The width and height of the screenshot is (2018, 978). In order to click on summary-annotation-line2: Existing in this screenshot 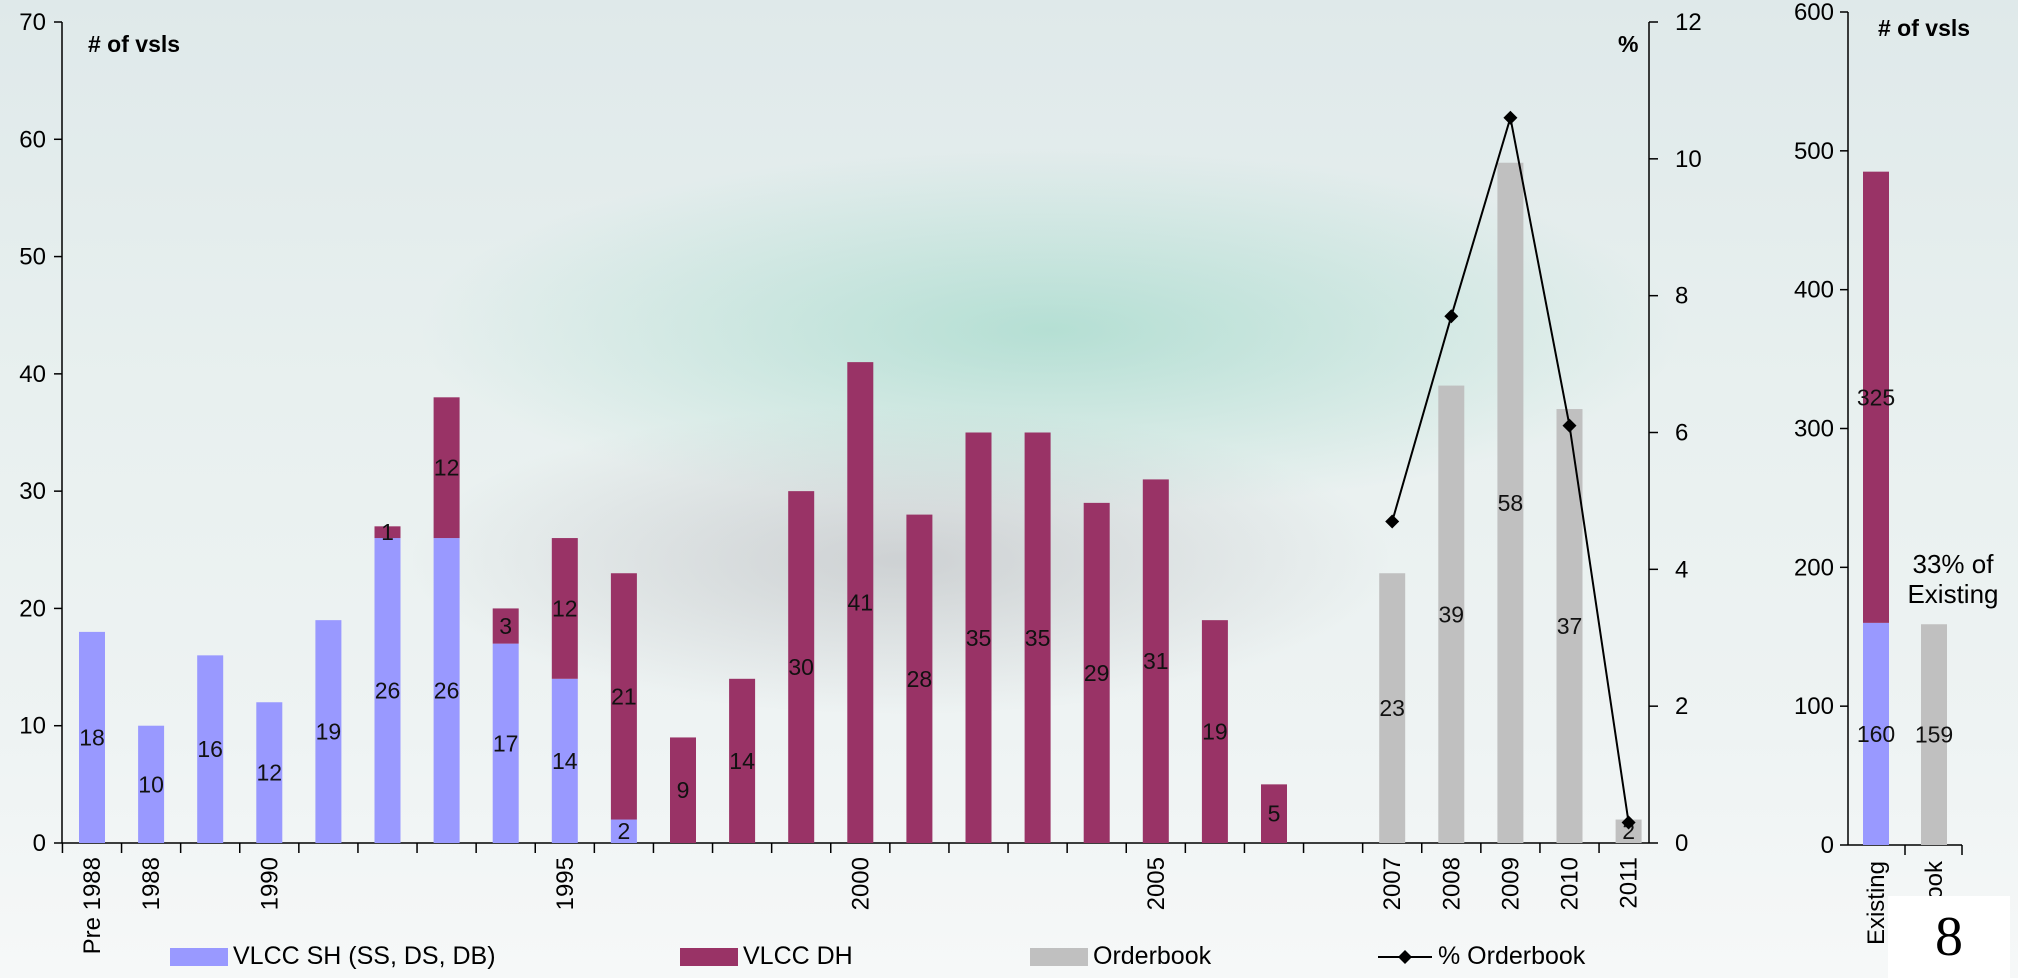, I will do `click(1952, 594)`.